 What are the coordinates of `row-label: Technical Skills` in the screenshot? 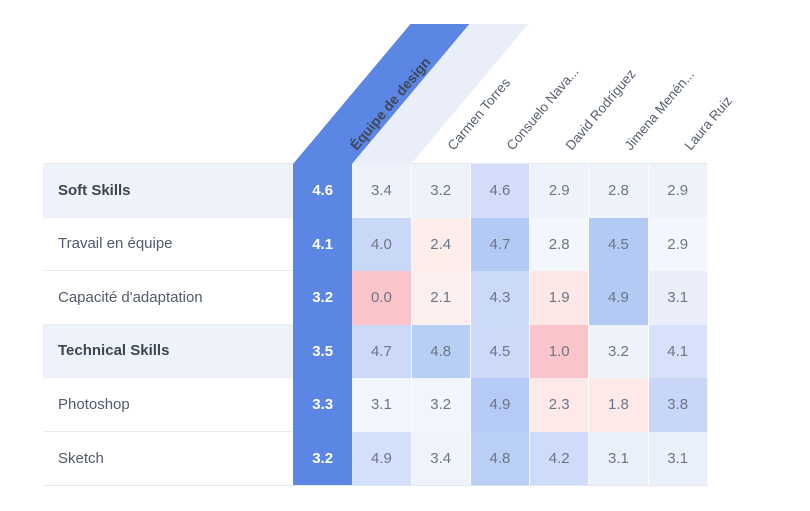 It's located at (168, 351).